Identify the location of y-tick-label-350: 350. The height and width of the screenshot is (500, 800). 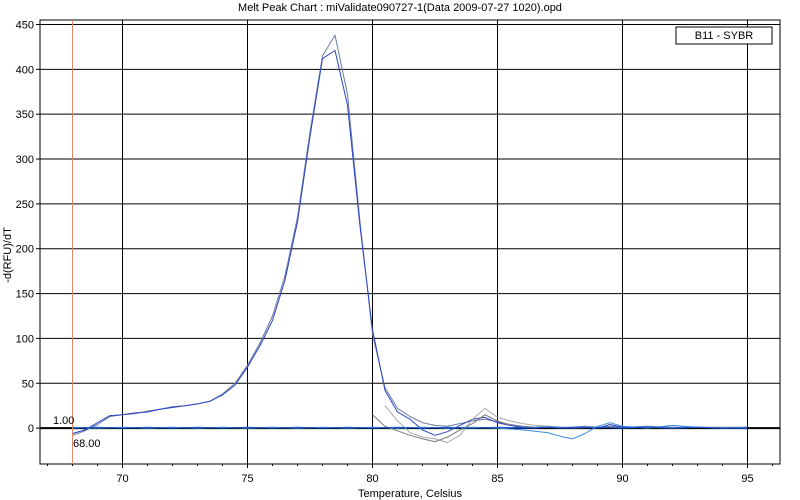
(25, 115).